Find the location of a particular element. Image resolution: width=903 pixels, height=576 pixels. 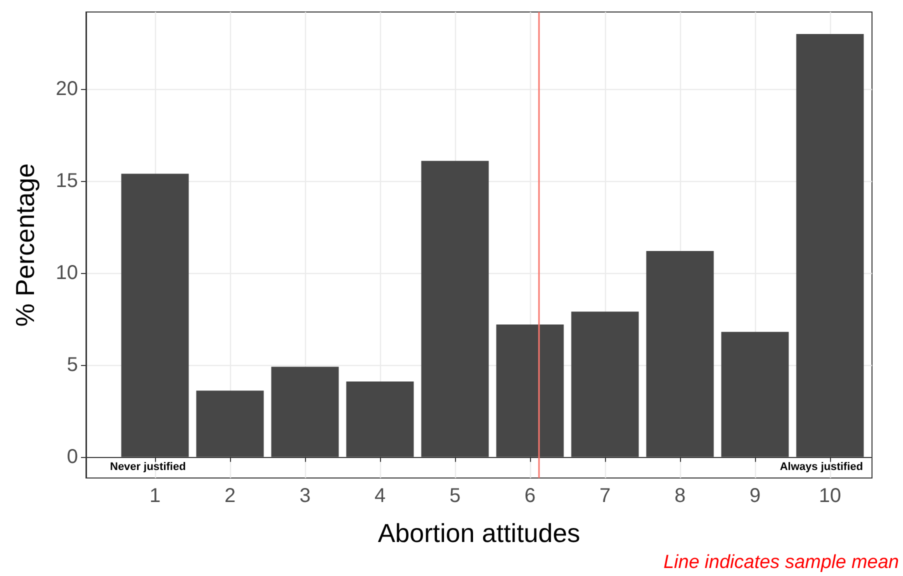

y-tick-label: 10 is located at coordinates (67, 273).